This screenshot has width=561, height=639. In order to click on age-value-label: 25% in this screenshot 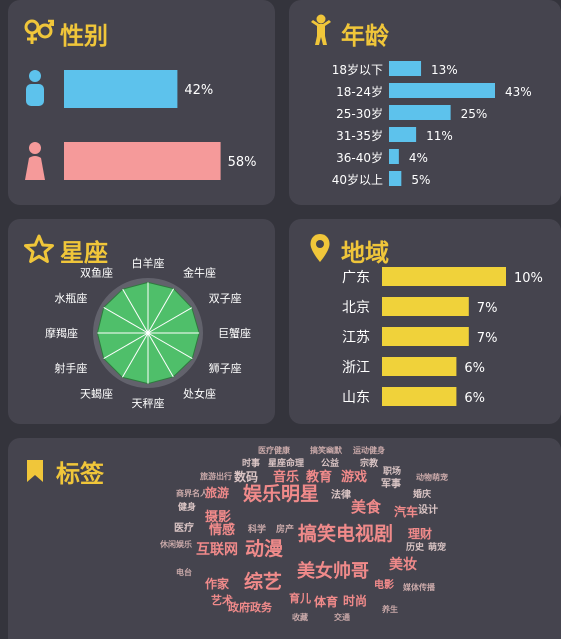, I will do `click(474, 114)`.